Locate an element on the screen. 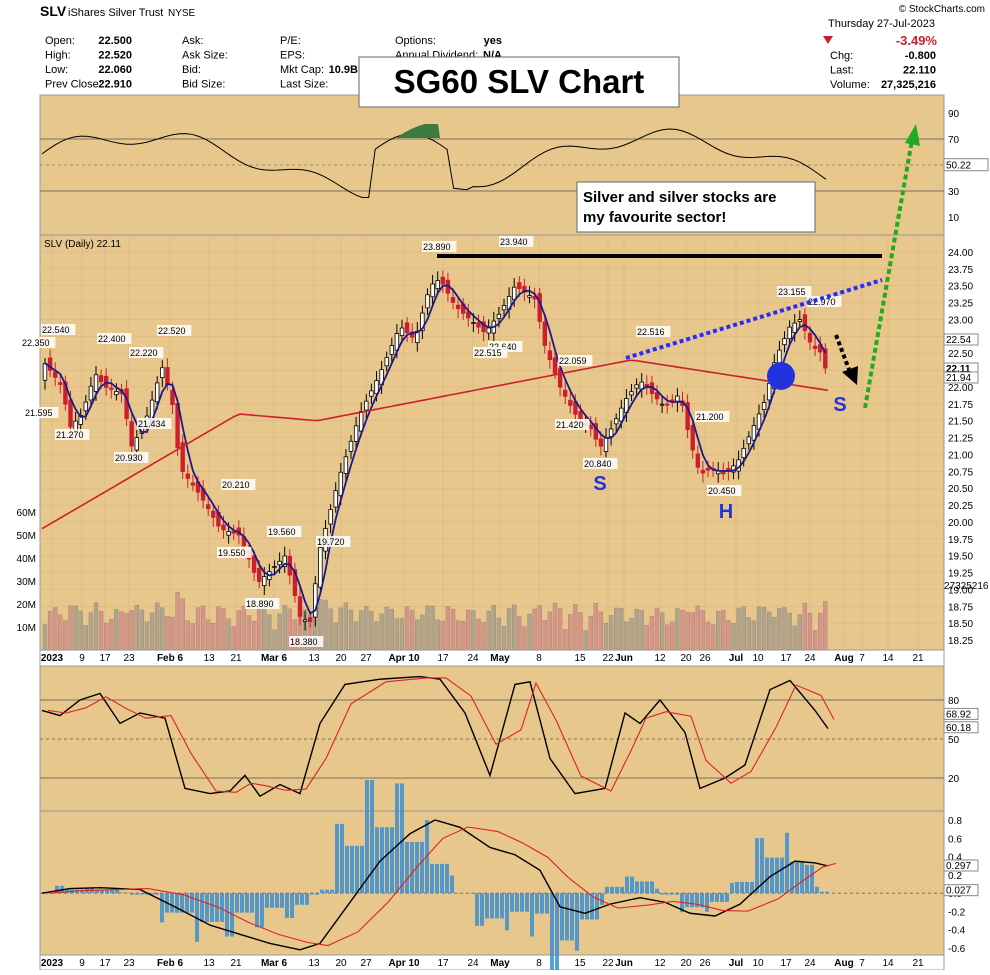 The height and width of the screenshot is (975, 990). date-tick-top: 22 is located at coordinates (608, 658).